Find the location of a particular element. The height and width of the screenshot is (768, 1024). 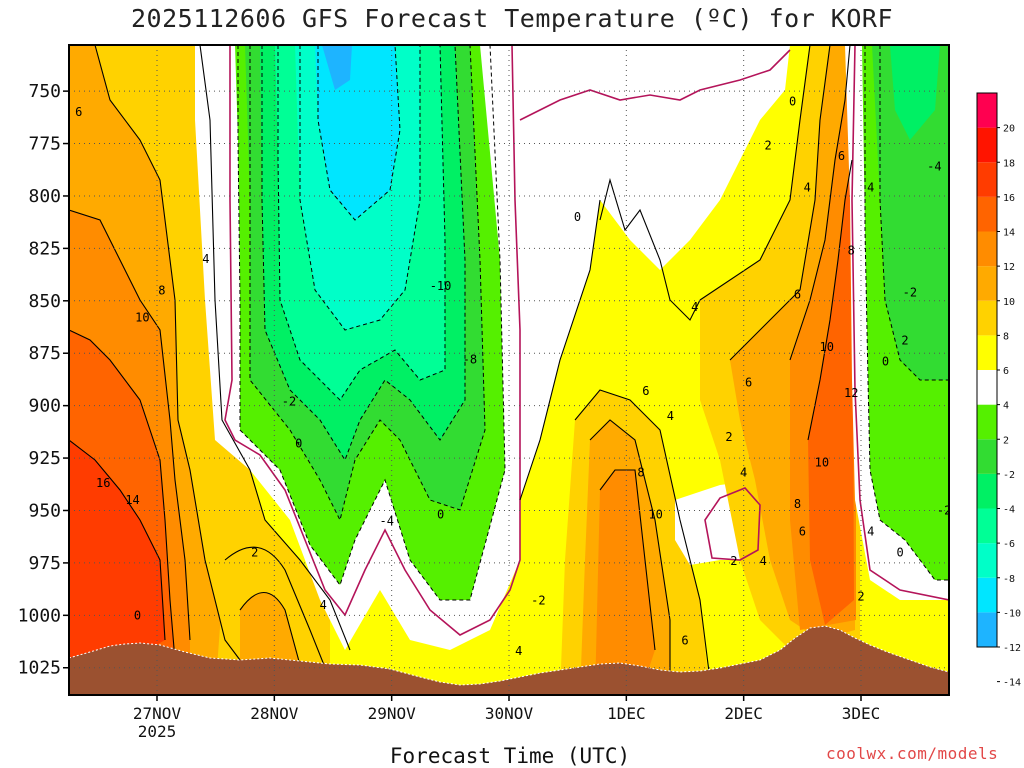

y-tick-label: 1000 is located at coordinates (39, 615).